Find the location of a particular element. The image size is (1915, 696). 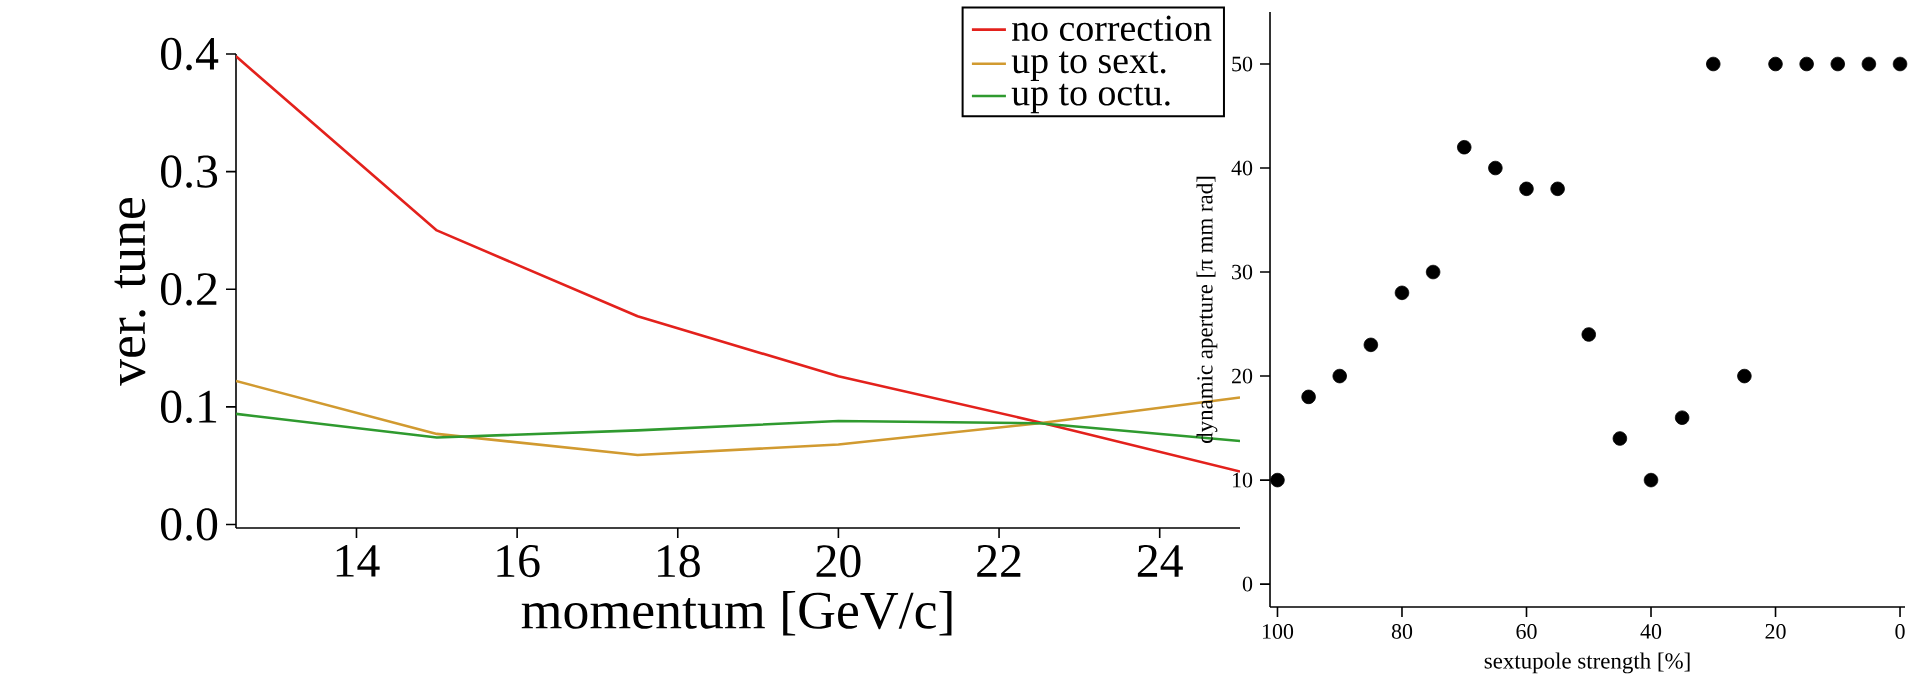

y-tick-label: 30 is located at coordinates (1242, 272).